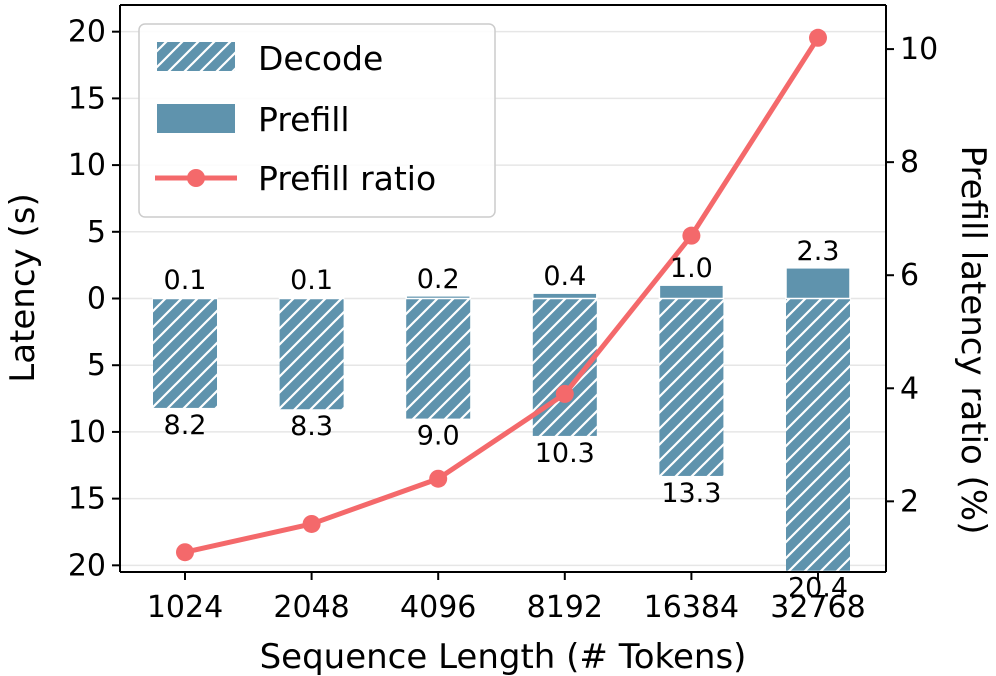 The width and height of the screenshot is (996, 676). Describe the element at coordinates (691, 268) in the screenshot. I see `prefill-value-label: 1.0` at that location.